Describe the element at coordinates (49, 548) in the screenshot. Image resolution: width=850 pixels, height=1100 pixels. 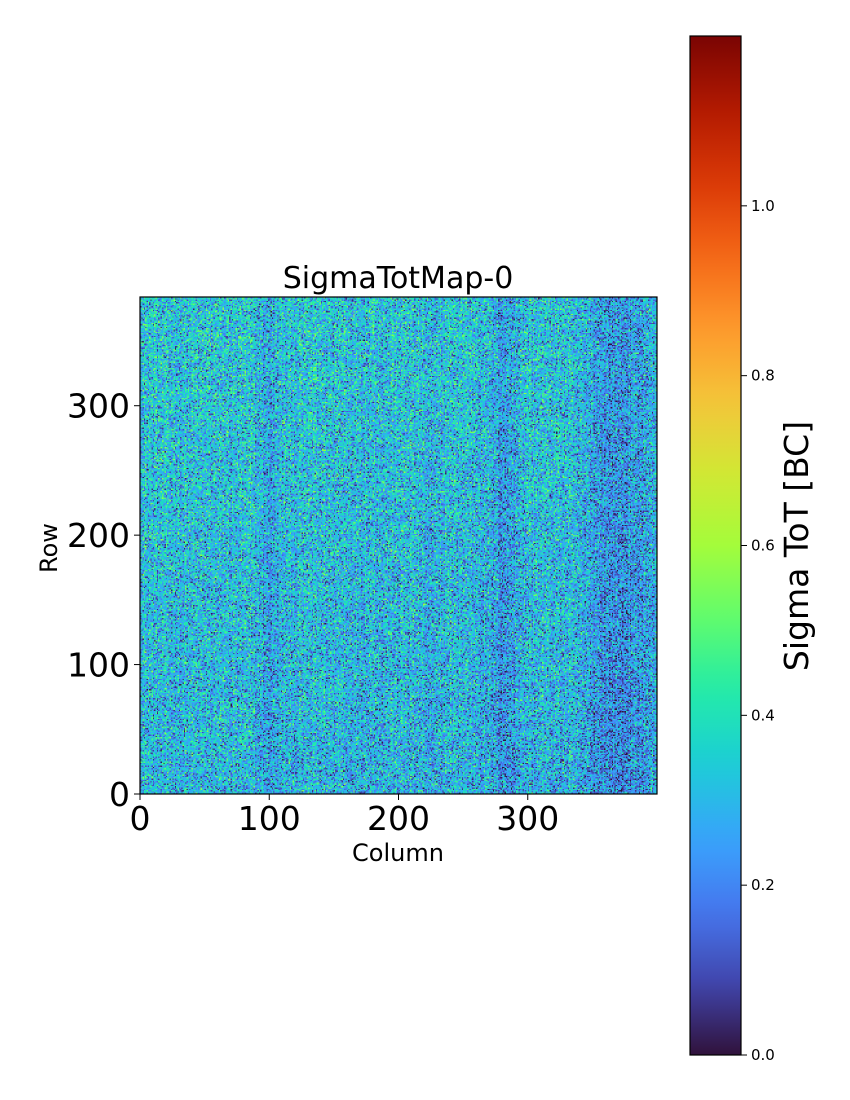
I see `y-axis-label: Row` at that location.